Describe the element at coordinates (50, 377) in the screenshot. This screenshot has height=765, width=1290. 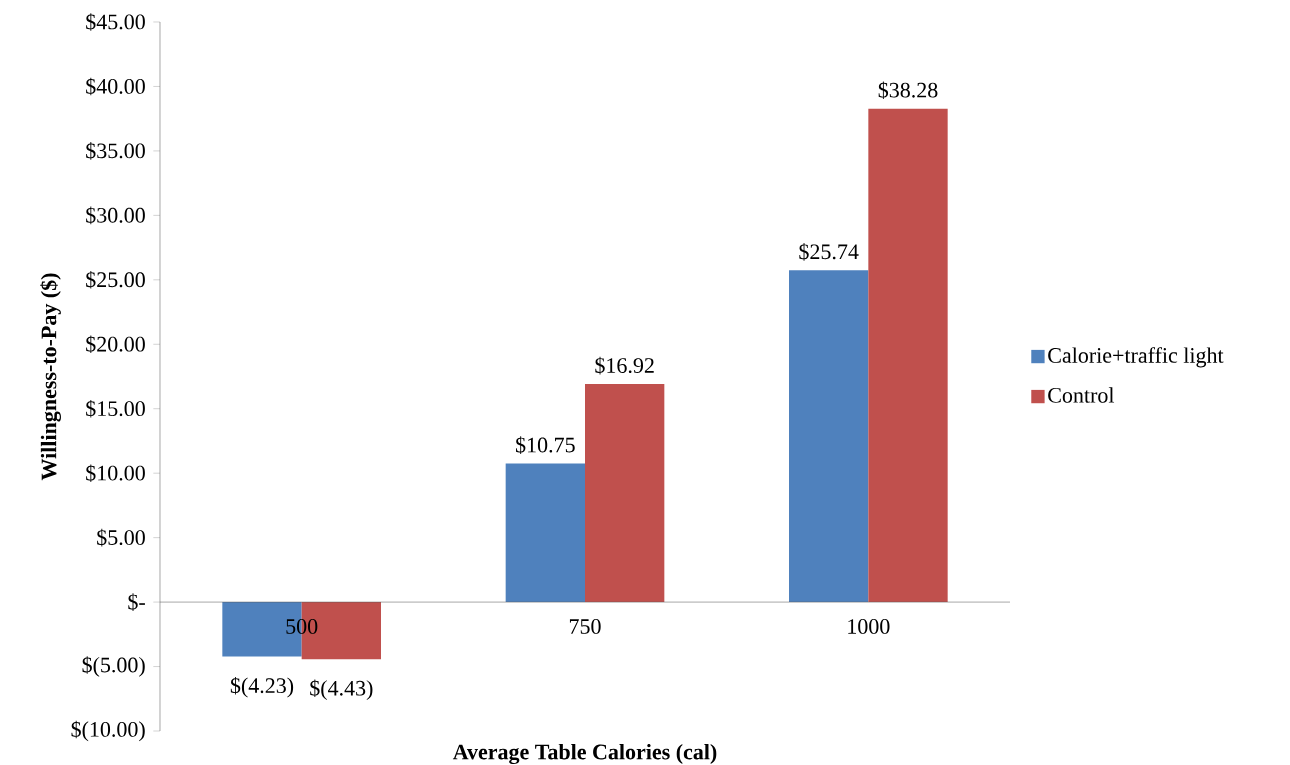
I see `y-axis-title: Willingness-to-Pay ($)` at that location.